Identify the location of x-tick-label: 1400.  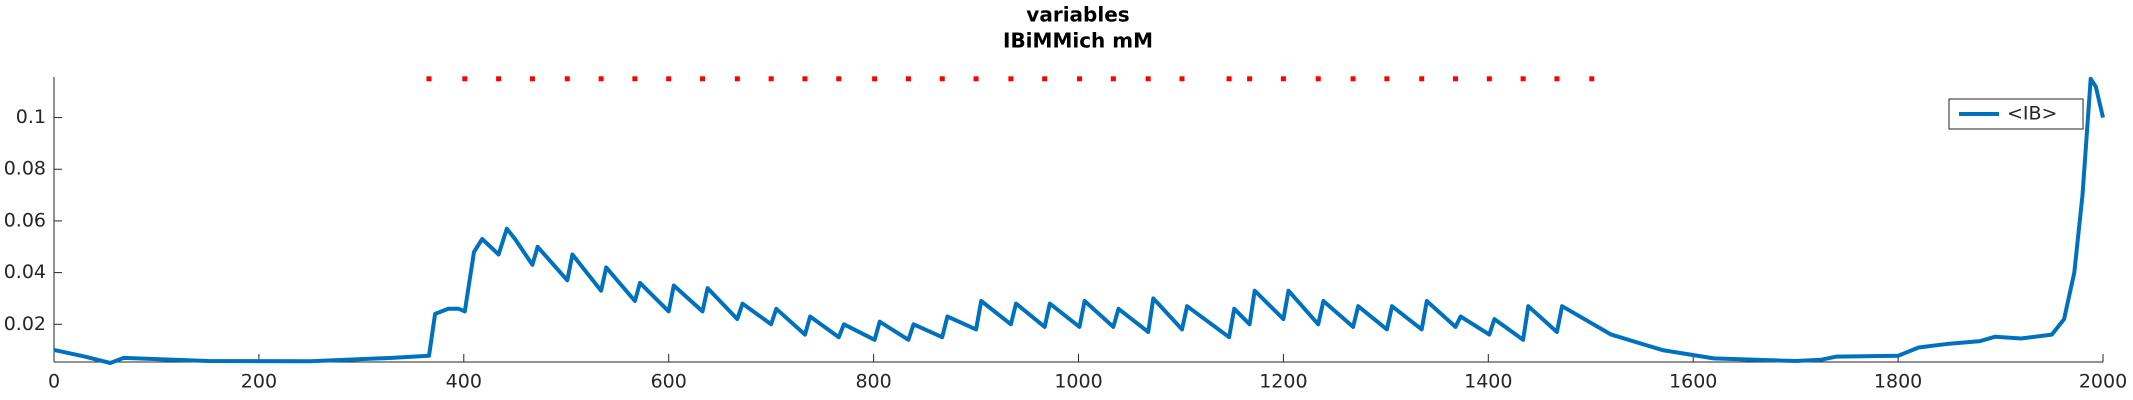
(1488, 382).